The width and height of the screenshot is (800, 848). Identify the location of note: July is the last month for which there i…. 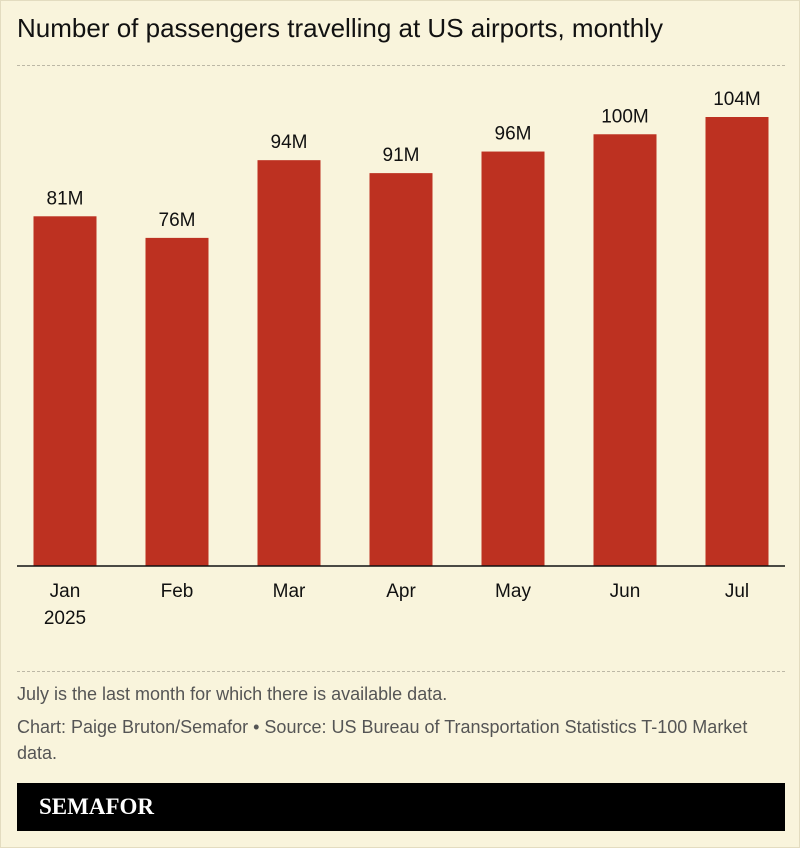
(232, 694).